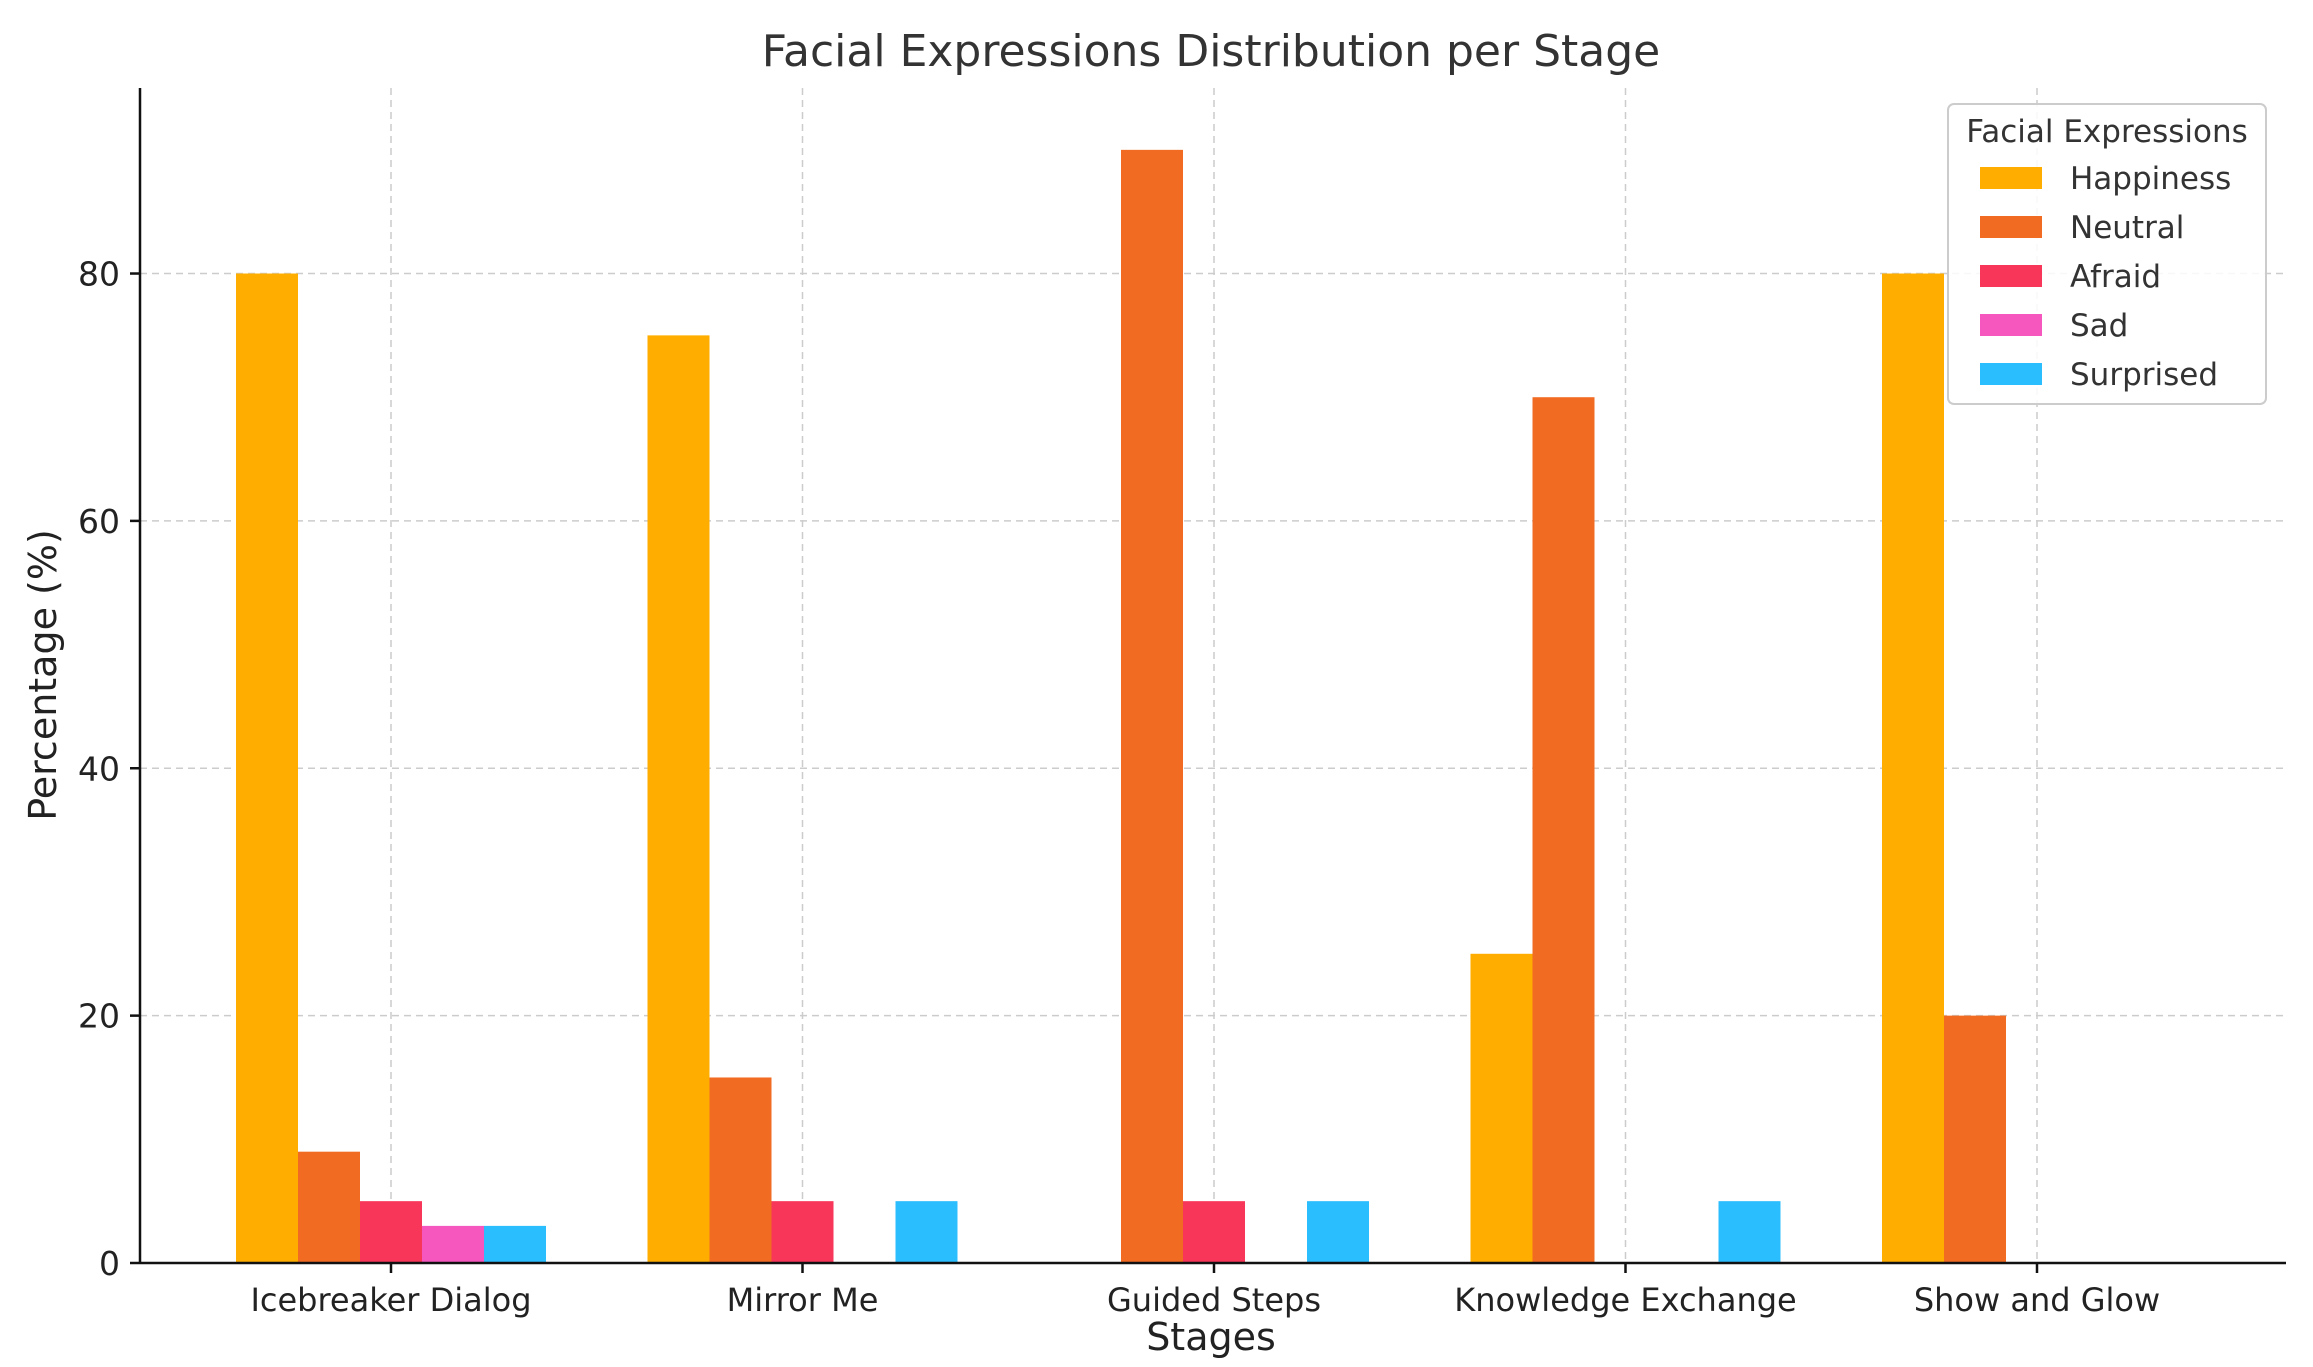 The width and height of the screenshot is (2313, 1367). Describe the element at coordinates (2011, 227) in the screenshot. I see `legend-swatch-neutral` at that location.